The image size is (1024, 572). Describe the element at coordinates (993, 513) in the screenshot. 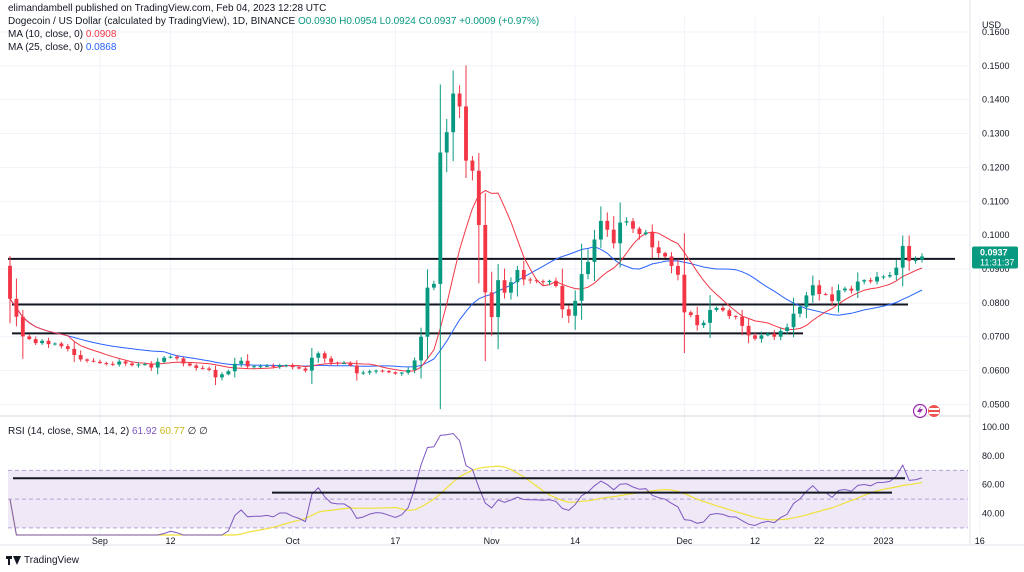

I see `rsi-tick: 40.00` at that location.